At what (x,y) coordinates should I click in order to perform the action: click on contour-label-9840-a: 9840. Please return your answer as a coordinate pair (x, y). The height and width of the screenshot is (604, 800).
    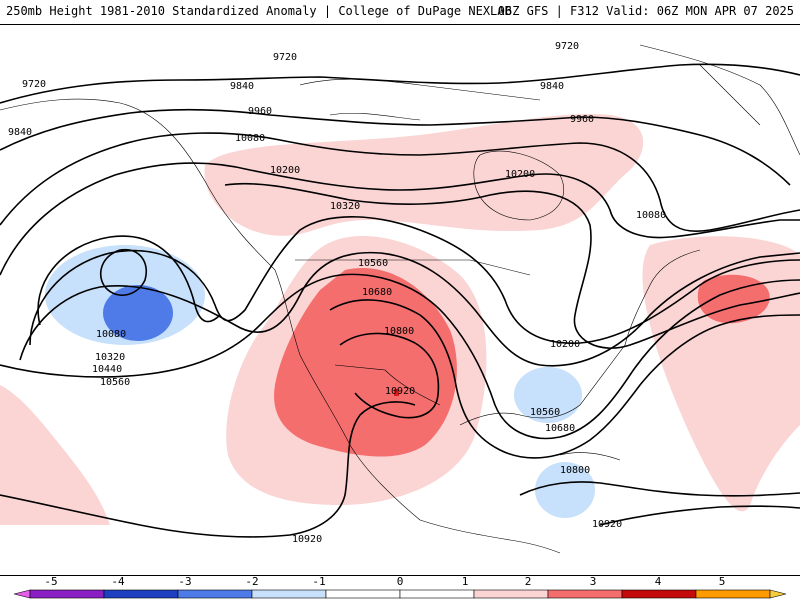
    Looking at the image, I should click on (242, 86).